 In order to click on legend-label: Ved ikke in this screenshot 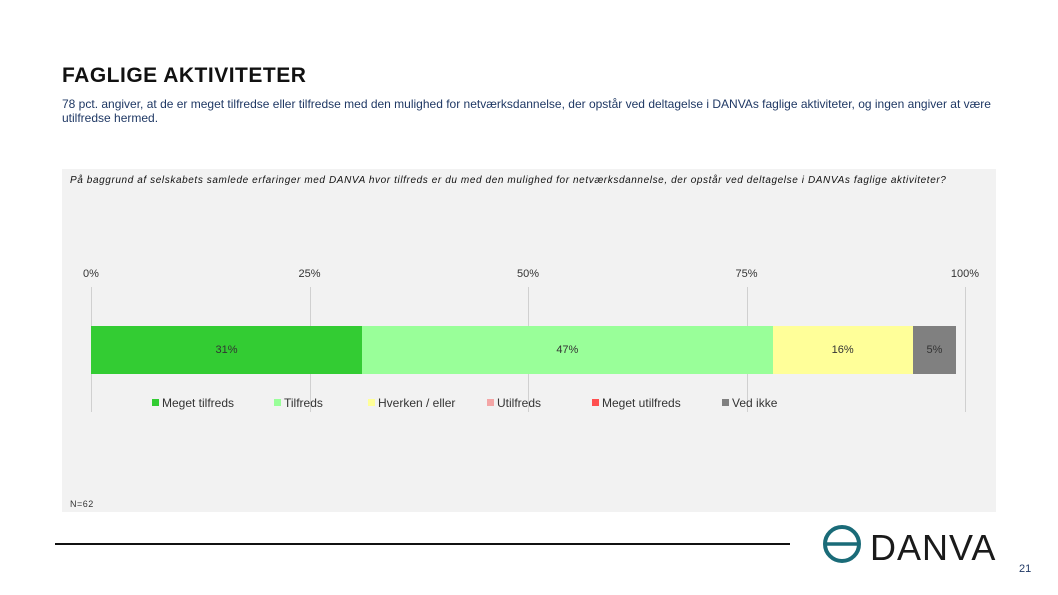, I will do `click(755, 403)`.